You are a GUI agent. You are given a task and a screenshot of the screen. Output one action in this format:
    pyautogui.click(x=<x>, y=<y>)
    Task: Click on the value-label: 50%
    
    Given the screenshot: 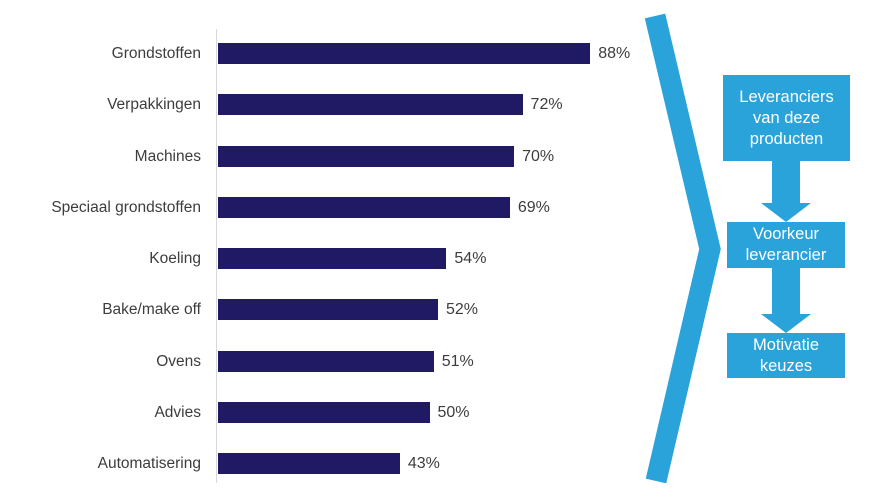 What is the action you would take?
    pyautogui.click(x=453, y=412)
    